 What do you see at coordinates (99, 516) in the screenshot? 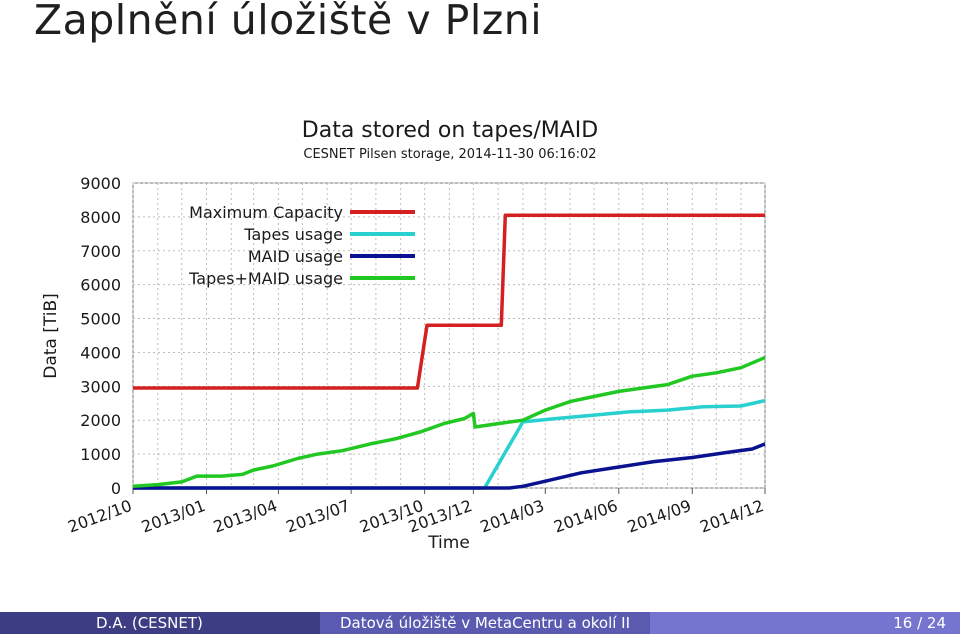
I see `x-tick-label: 2012/10` at bounding box center [99, 516].